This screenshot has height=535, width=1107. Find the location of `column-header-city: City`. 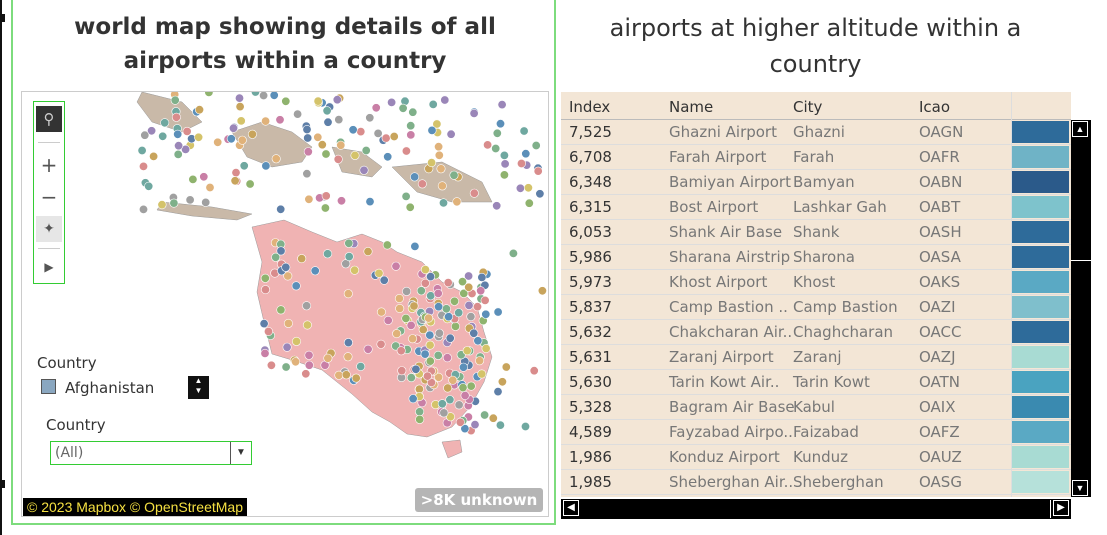

column-header-city: City is located at coordinates (808, 107).